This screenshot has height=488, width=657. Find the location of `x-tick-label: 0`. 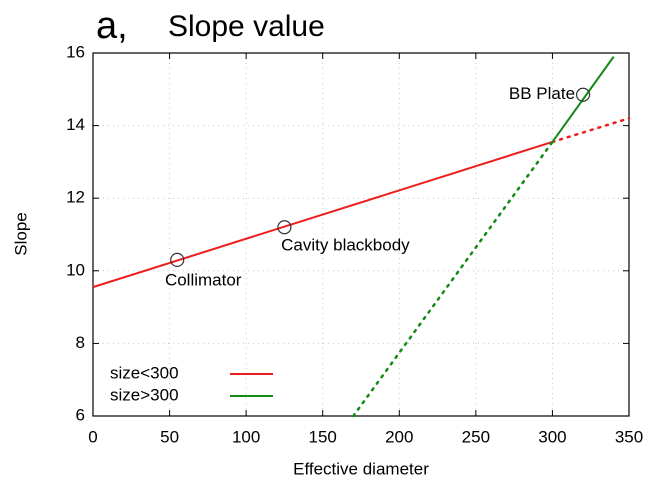

x-tick-label: 0 is located at coordinates (92, 436).